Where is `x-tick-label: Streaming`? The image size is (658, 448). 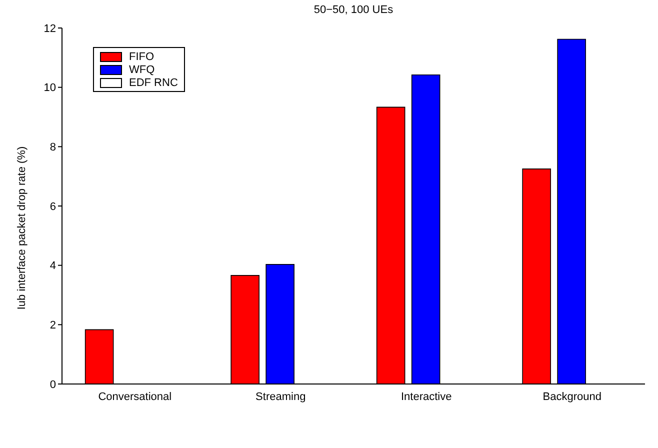 x-tick-label: Streaming is located at coordinates (281, 396).